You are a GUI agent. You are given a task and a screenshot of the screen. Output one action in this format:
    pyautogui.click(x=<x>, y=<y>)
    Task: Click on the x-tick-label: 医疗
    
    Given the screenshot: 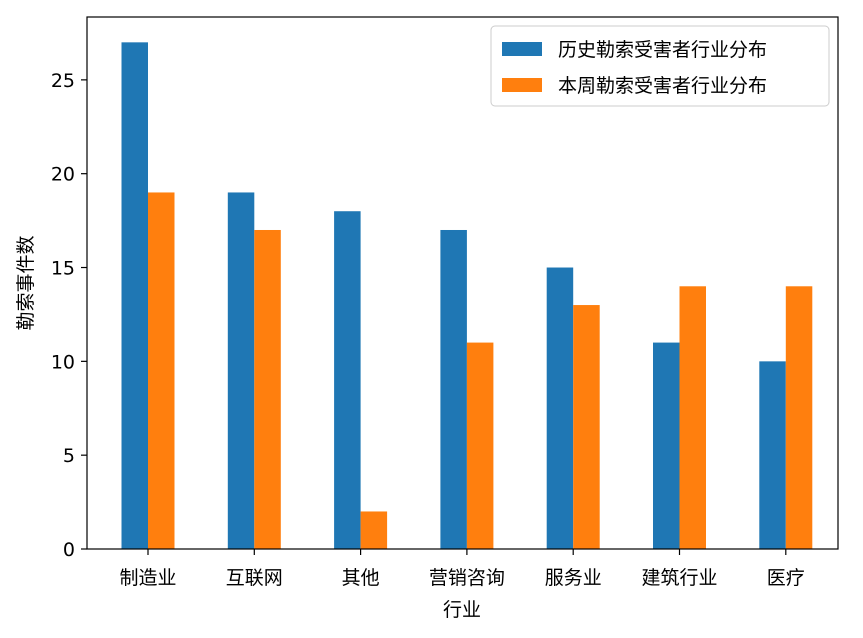 What is the action you would take?
    pyautogui.click(x=786, y=578)
    